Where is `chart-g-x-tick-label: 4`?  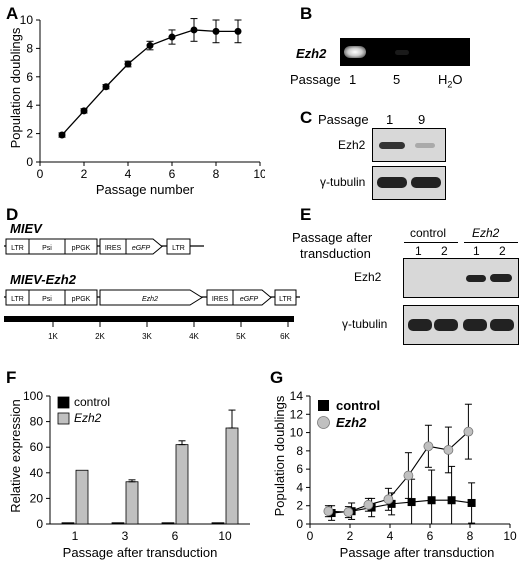
chart-g-x-tick-label: 4 is located at coordinates (390, 536).